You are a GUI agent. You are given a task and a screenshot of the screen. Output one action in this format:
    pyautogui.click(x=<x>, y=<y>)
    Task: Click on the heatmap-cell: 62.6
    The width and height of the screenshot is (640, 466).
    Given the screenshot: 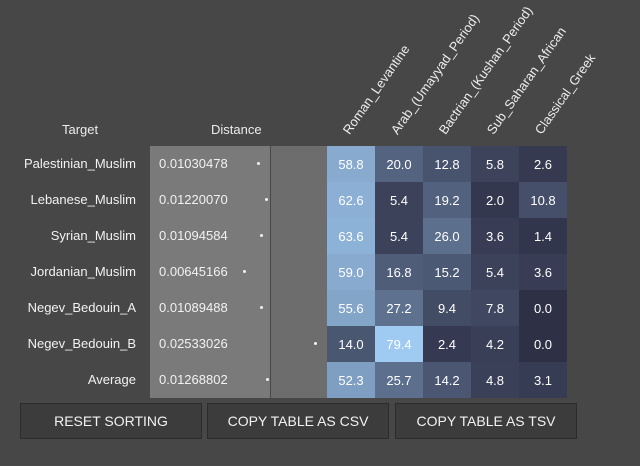 What is the action you would take?
    pyautogui.click(x=351, y=200)
    